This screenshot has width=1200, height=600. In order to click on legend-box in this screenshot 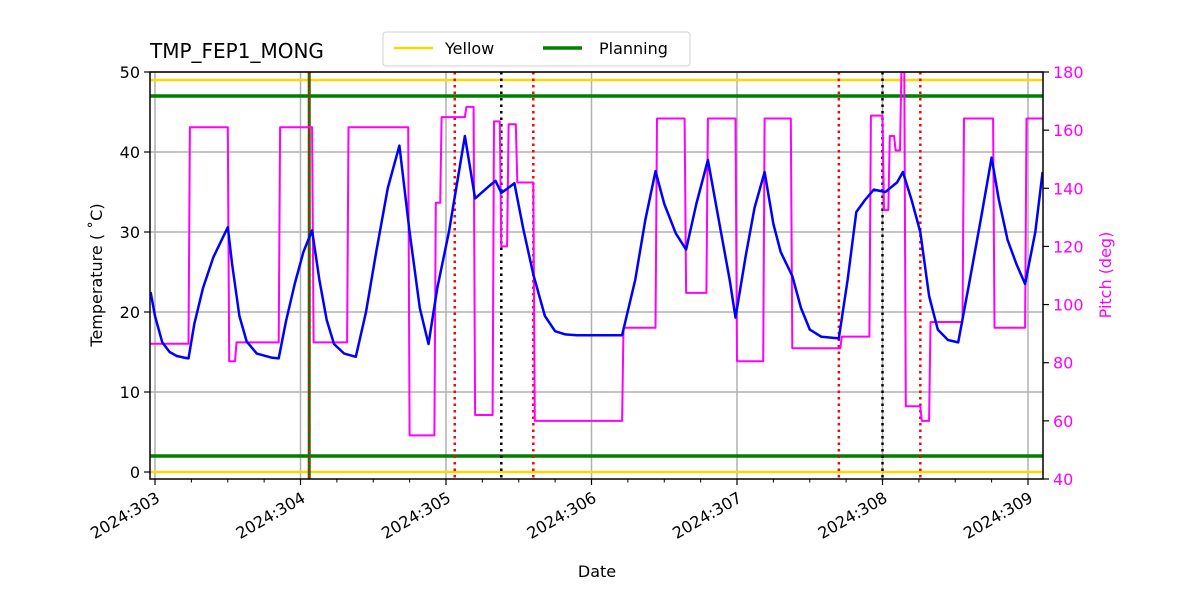, I will do `click(536, 49)`.